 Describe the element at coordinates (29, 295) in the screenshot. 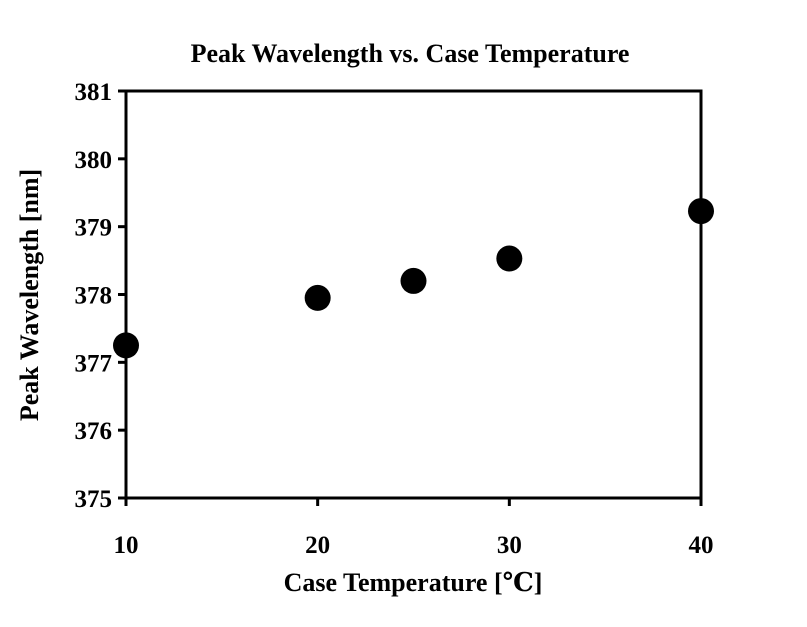

I see `y-axis-label: Peak Wavelength [nm]` at that location.